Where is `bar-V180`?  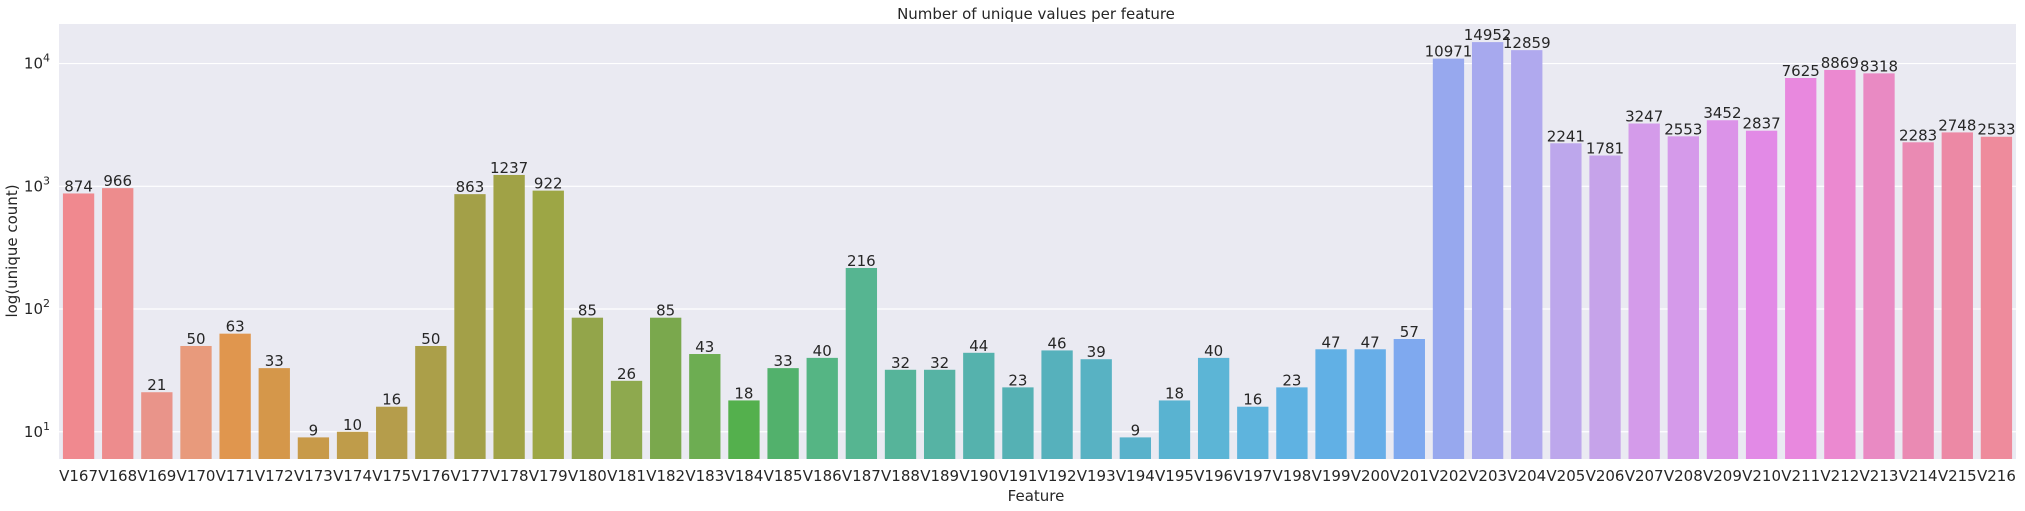
bar-V180 is located at coordinates (587, 388).